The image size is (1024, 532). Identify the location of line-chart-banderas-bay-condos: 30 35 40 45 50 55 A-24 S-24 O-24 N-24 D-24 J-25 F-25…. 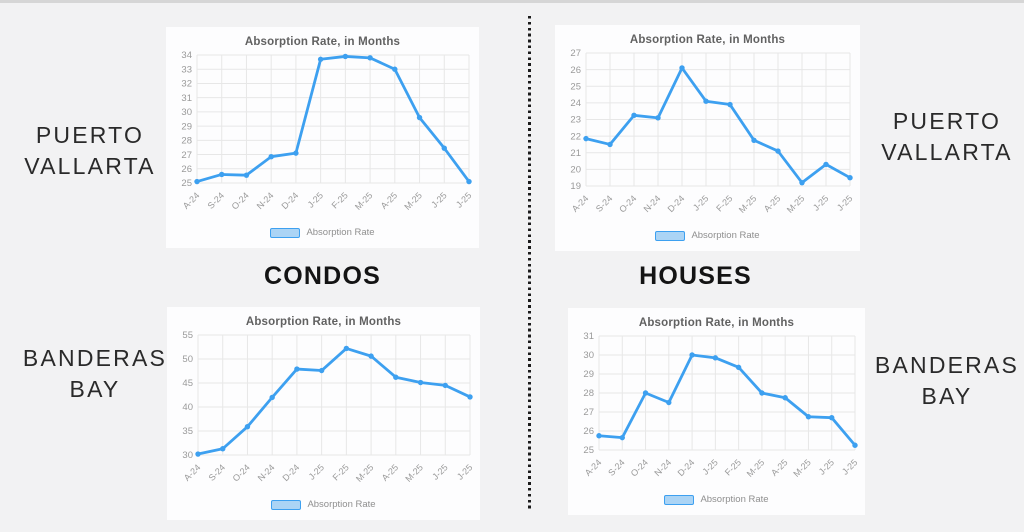
(328, 407).